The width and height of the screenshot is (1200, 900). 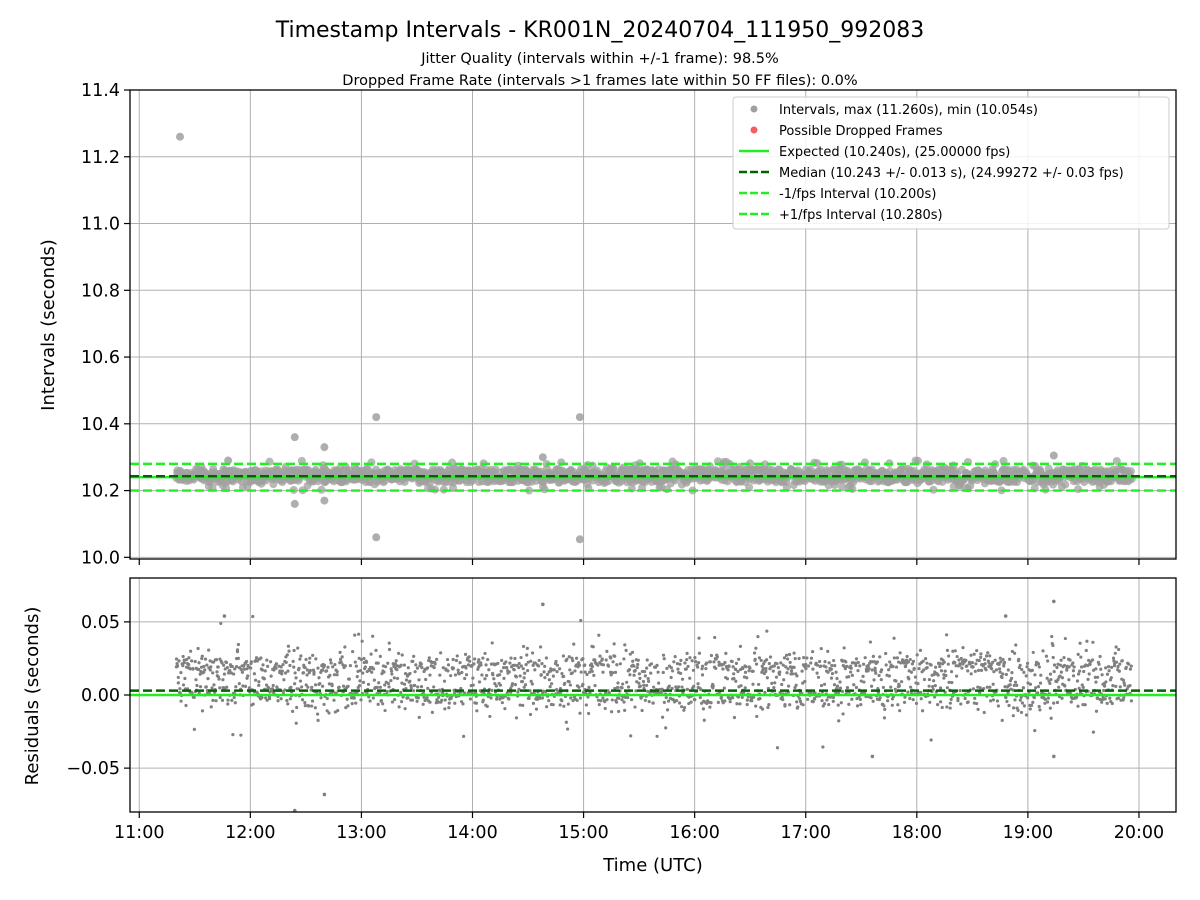 What do you see at coordinates (894, 152) in the screenshot?
I see `legend-entry-label: Expected (10.240s), (25.00000 fps)` at bounding box center [894, 152].